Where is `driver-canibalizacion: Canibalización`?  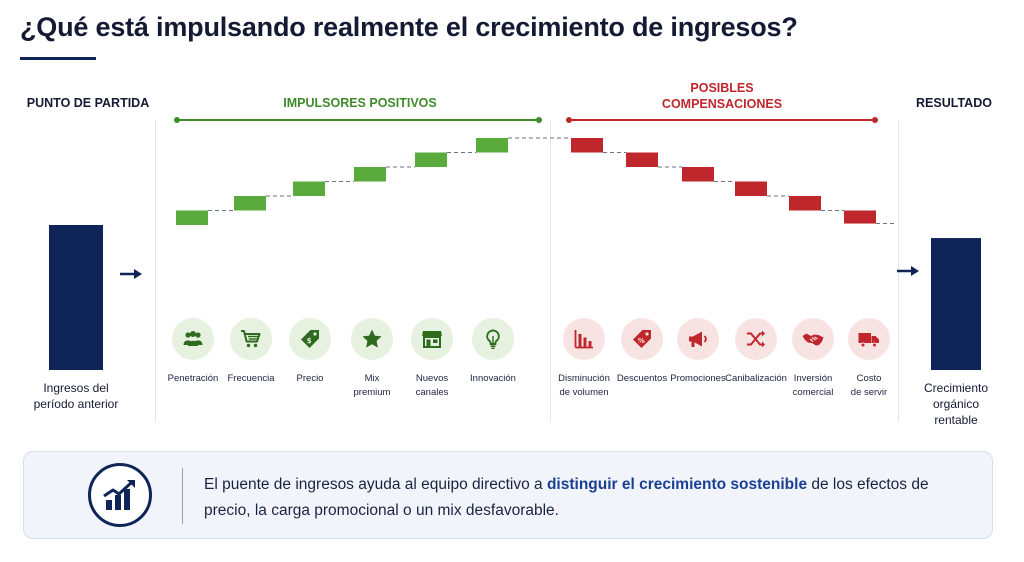 driver-canibalizacion: Canibalización is located at coordinates (756, 352).